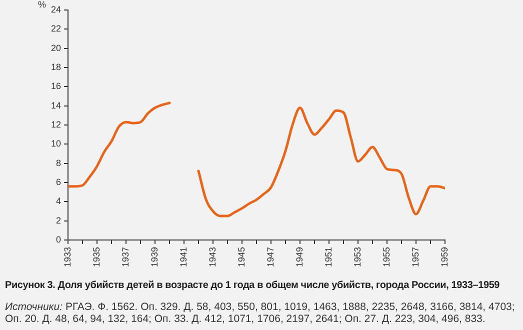  What do you see at coordinates (56, 86) in the screenshot?
I see `y-tick-label: 16` at bounding box center [56, 86].